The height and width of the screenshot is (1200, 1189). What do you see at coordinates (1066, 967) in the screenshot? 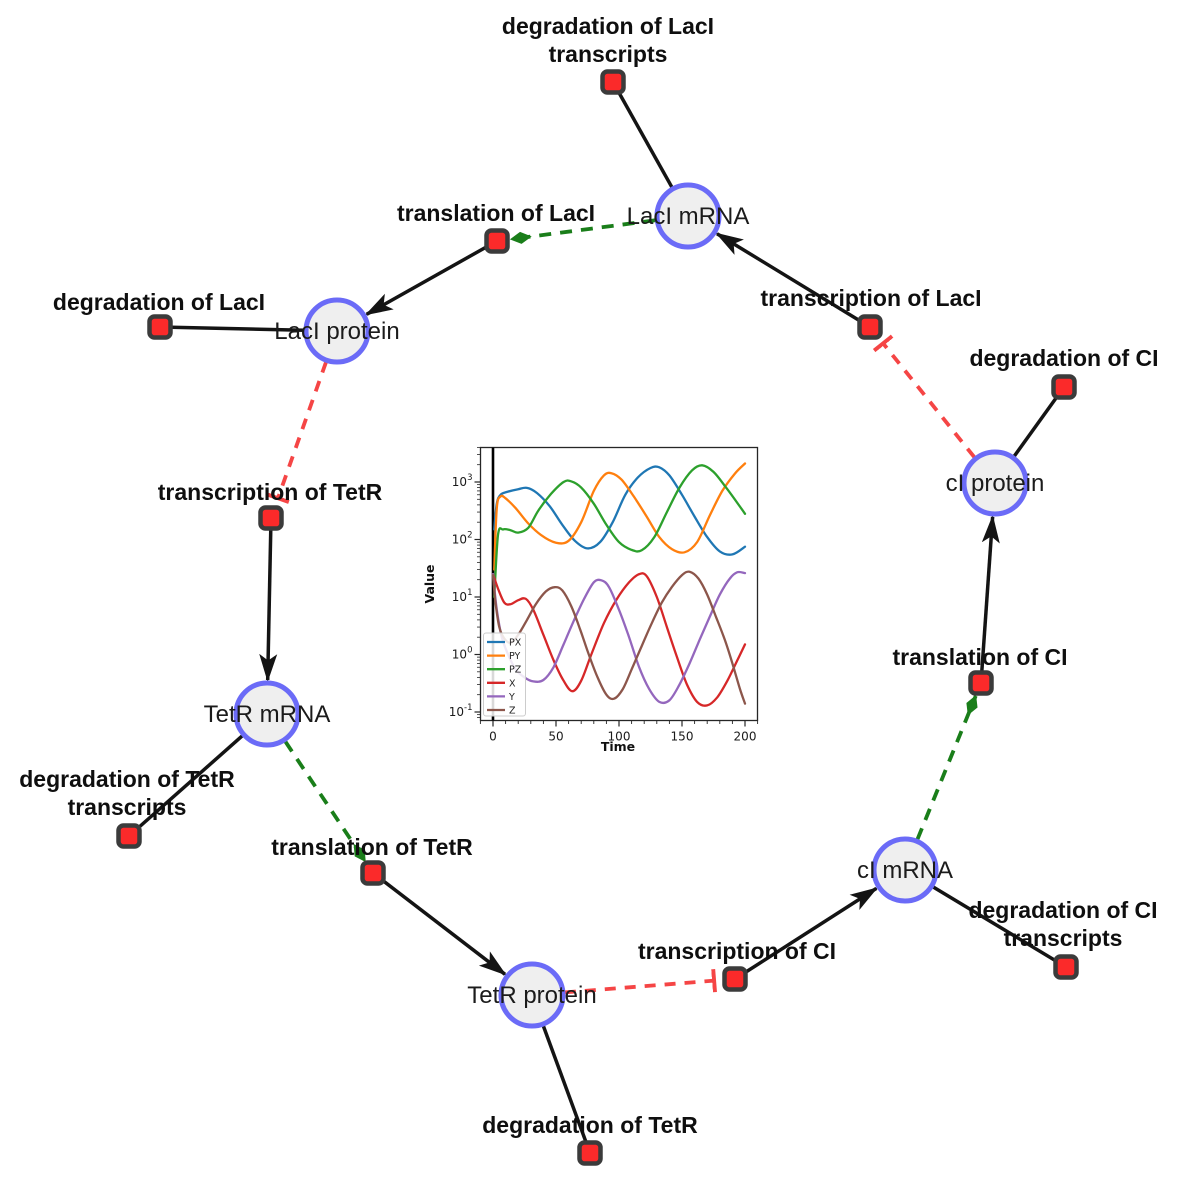
I see `reaction-node-deg-ci-transcripts` at bounding box center [1066, 967].